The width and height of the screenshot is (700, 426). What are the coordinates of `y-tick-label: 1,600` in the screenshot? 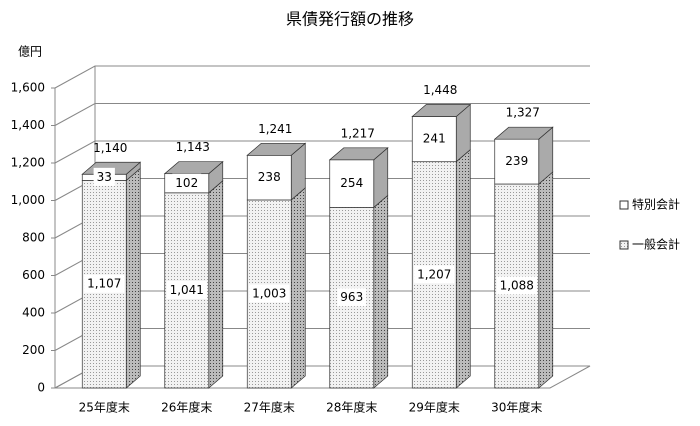 It's located at (28, 88).